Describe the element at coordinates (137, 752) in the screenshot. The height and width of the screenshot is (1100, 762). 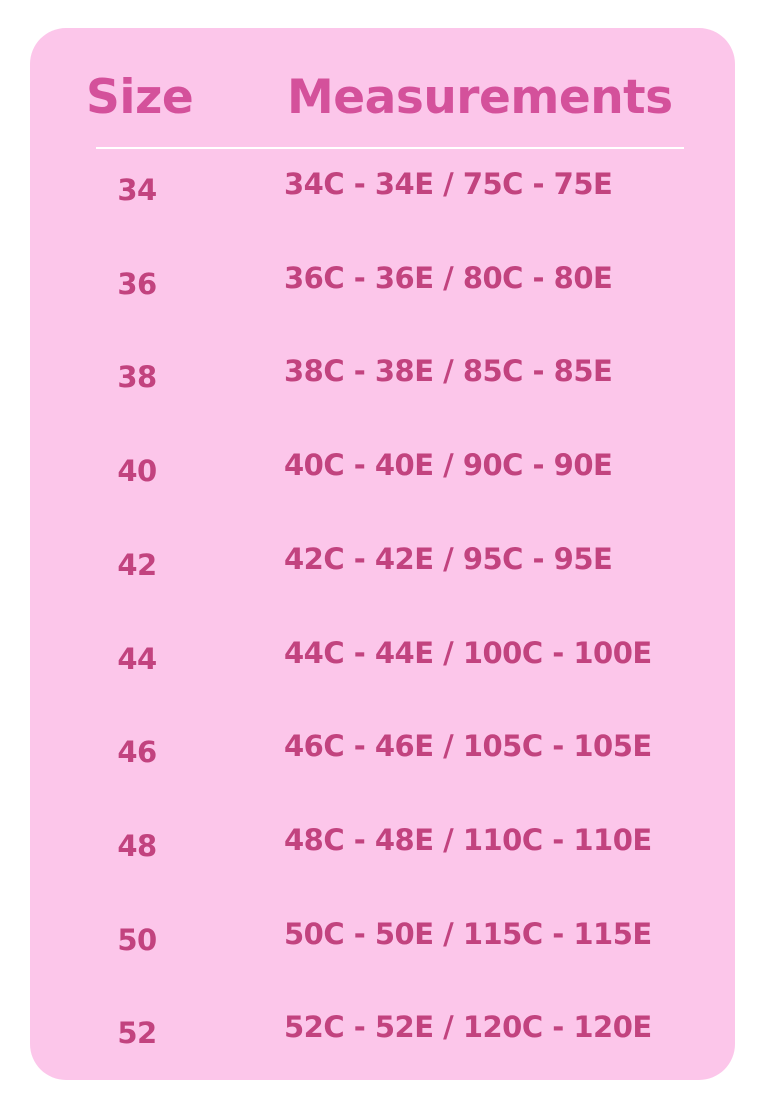
I see `size-cell: 46` at that location.